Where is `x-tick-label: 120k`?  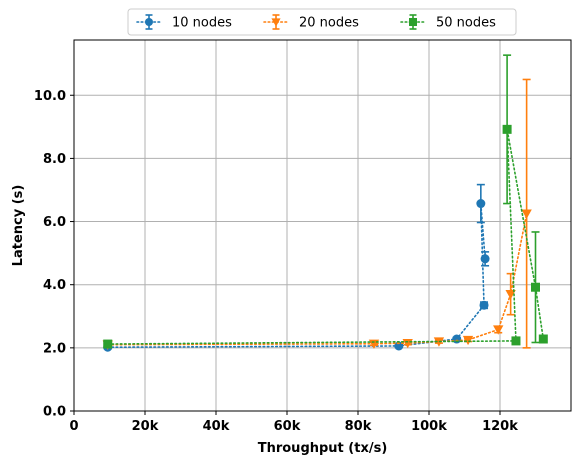
x-tick-label: 120k is located at coordinates (500, 426).